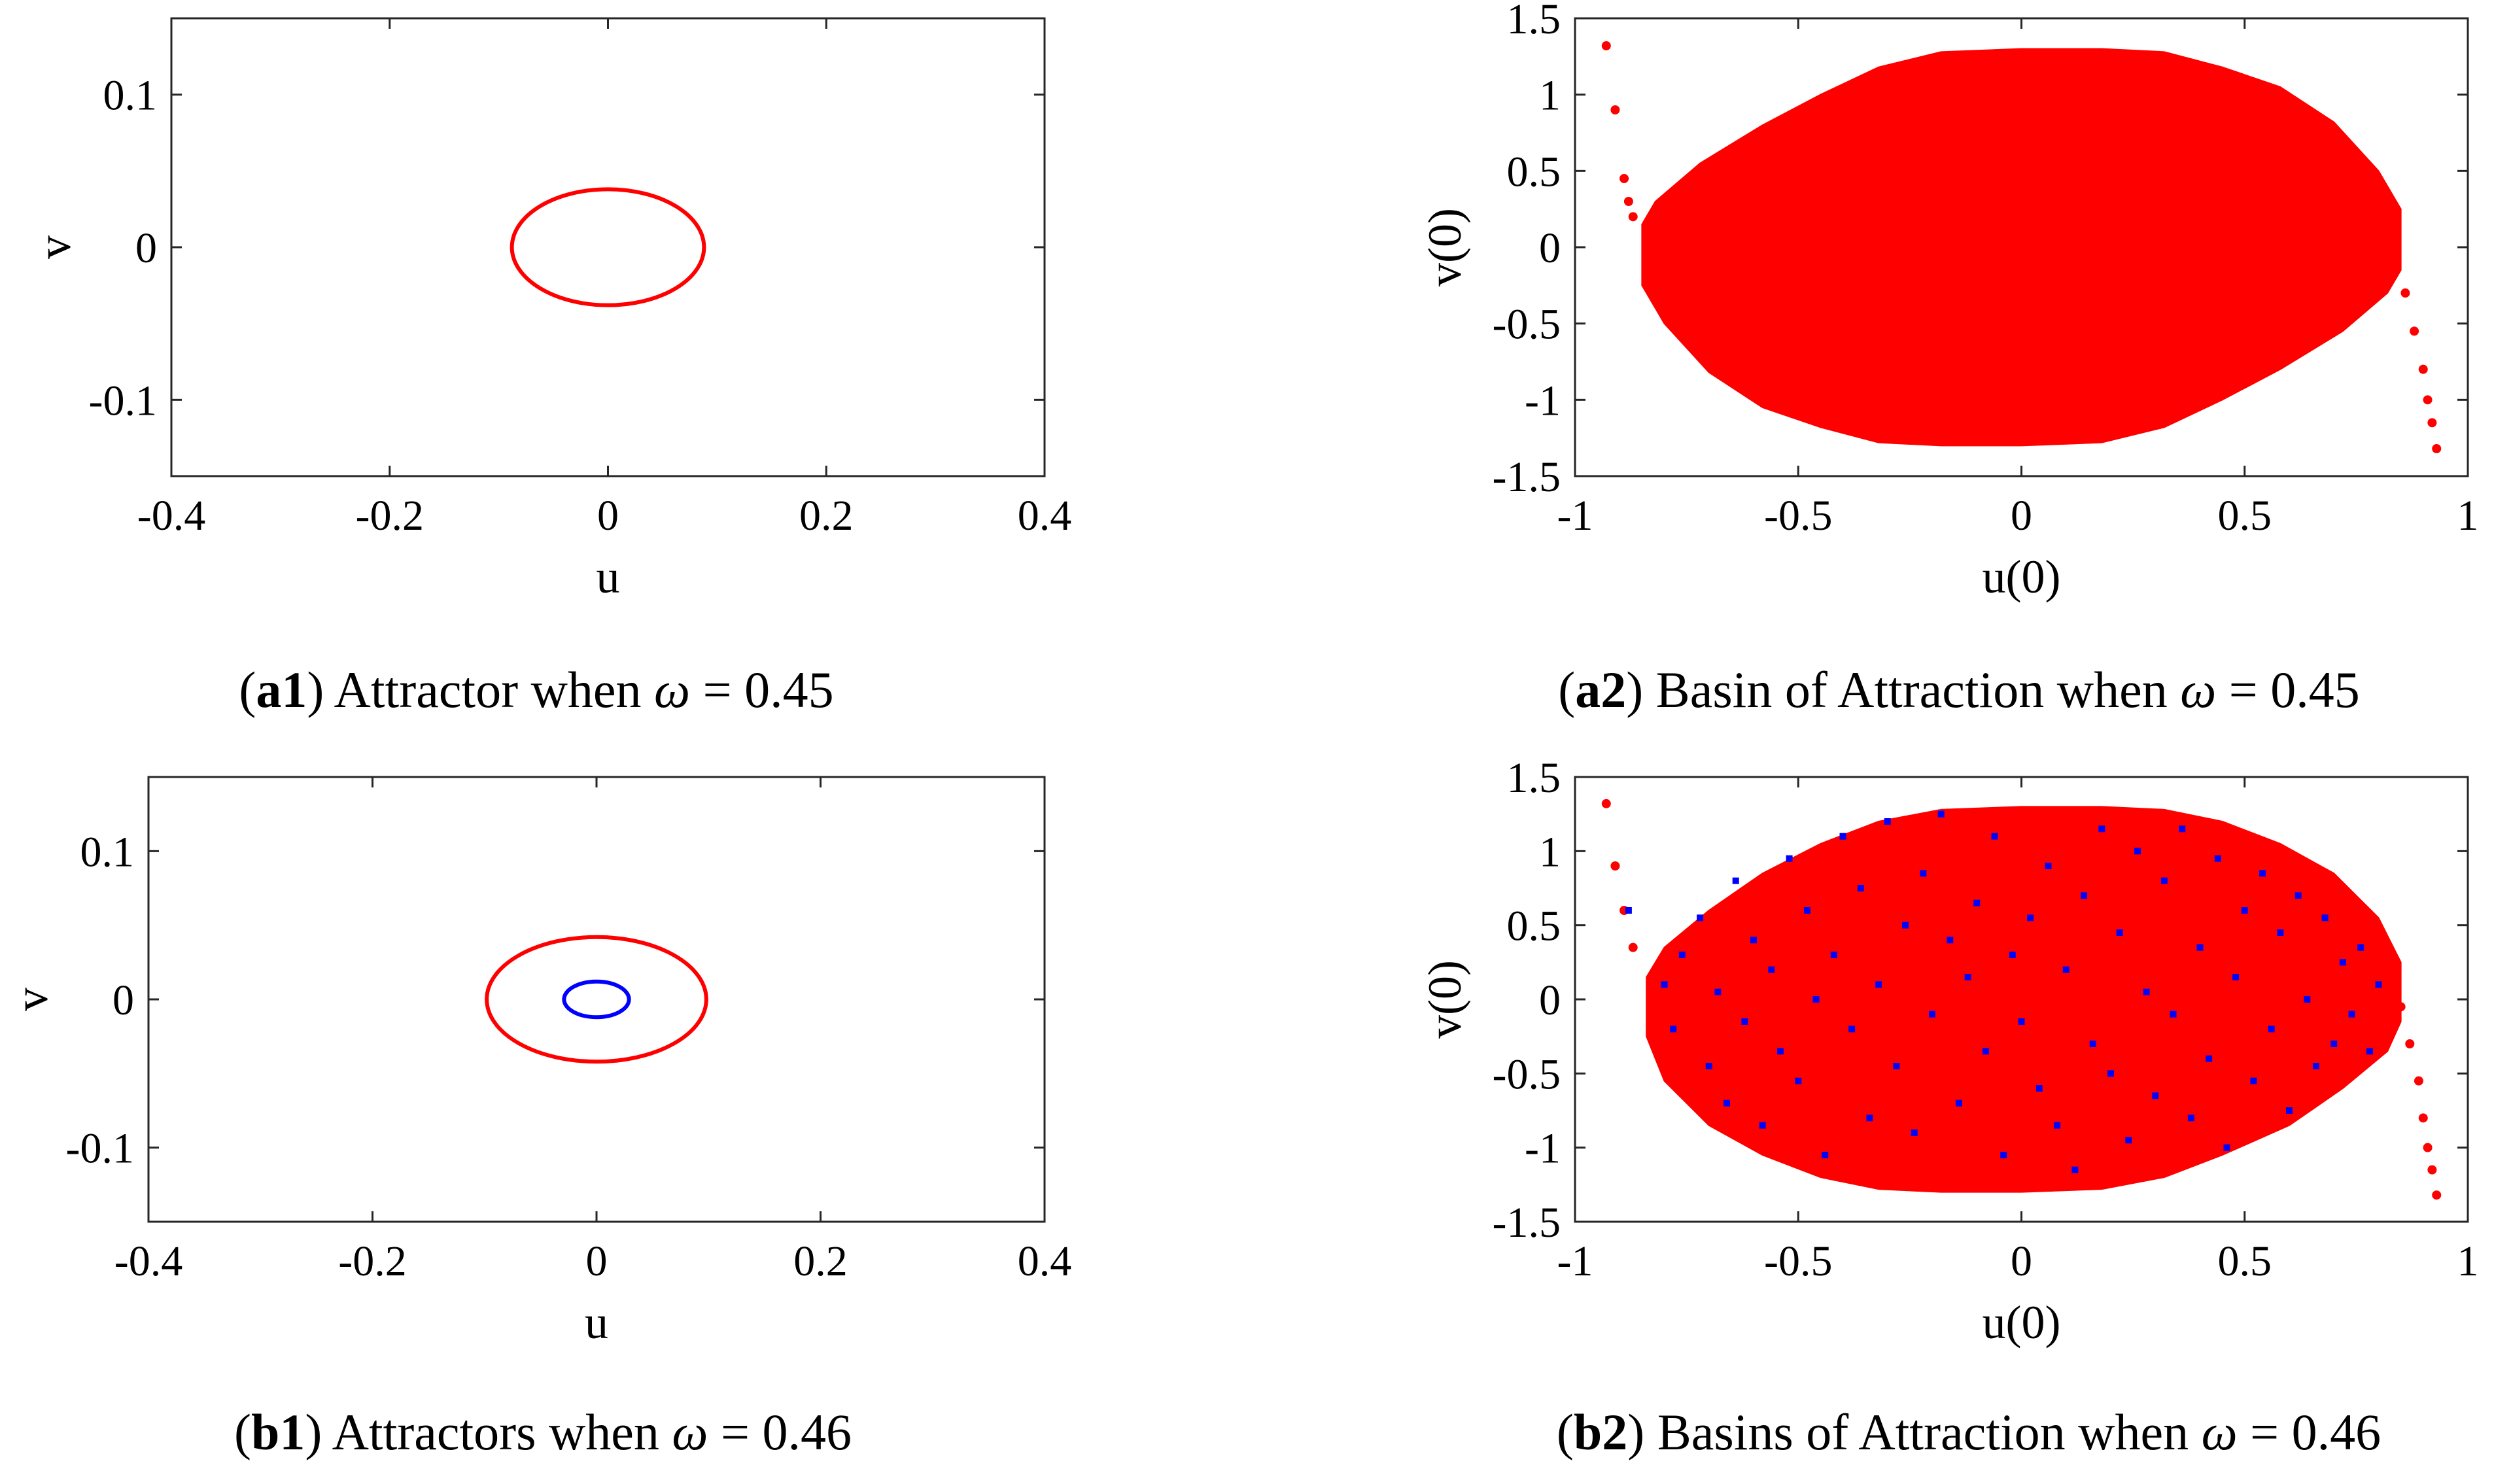  I want to click on caption-b1-label: b1, so click(278, 1432).